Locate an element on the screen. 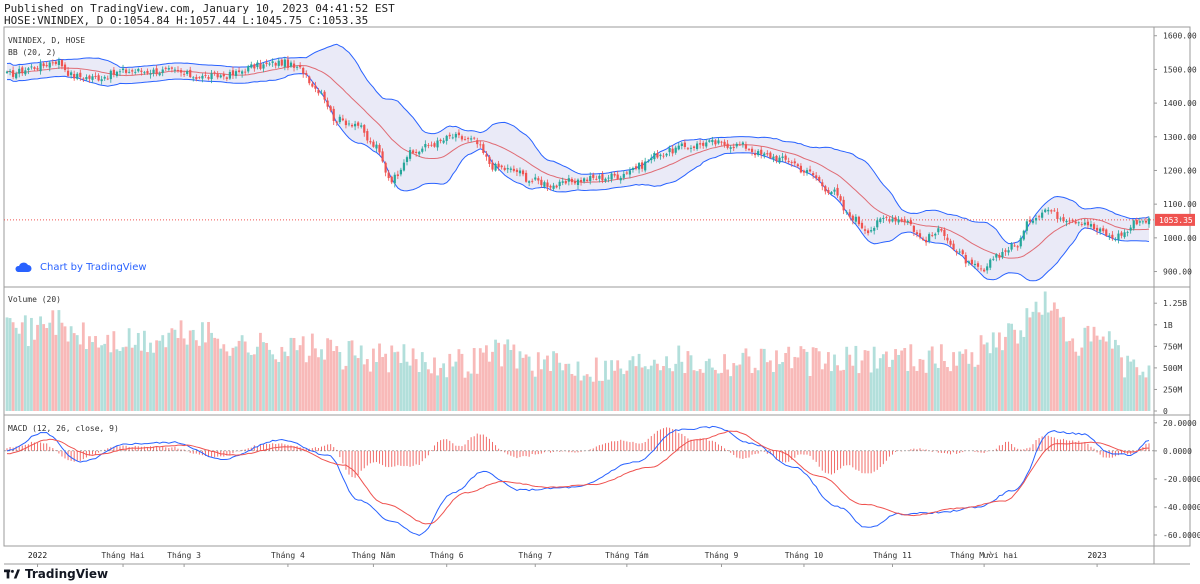  chart-by-tradingview-link: Chart by TradingView is located at coordinates (80, 267).